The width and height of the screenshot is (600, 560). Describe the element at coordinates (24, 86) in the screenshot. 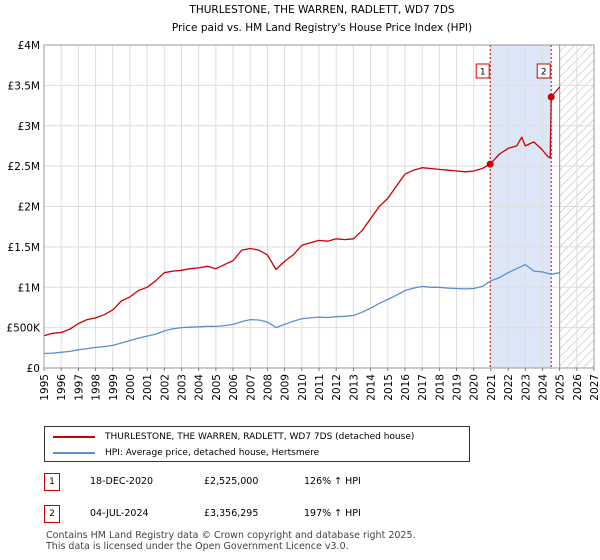

I see `y-tick-label: £3.5M` at that location.